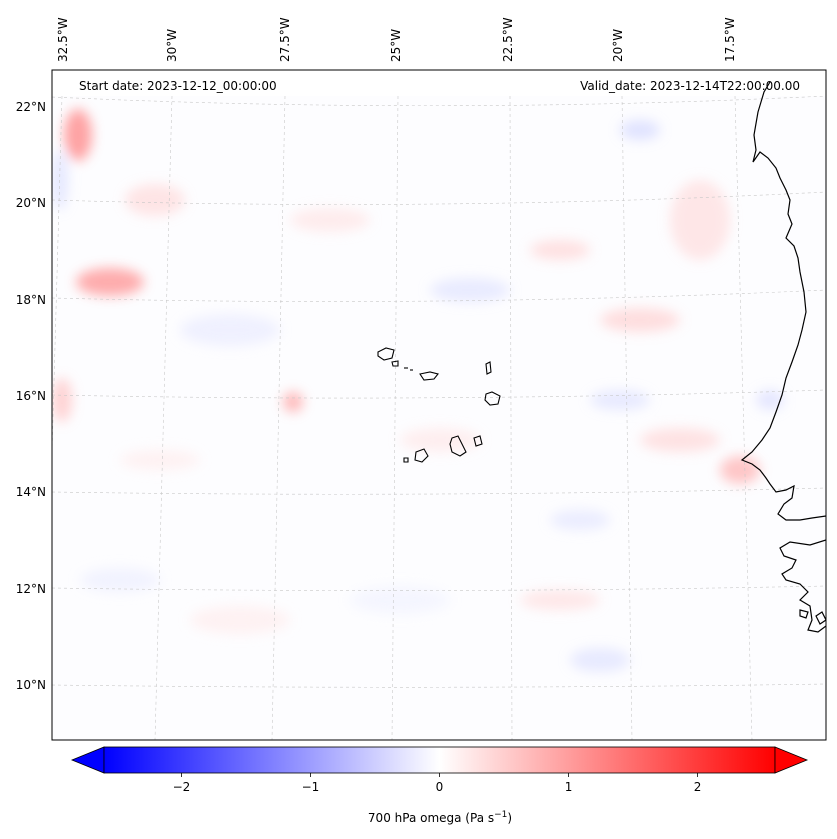 Image resolution: width=837 pixels, height=839 pixels. Describe the element at coordinates (698, 787) in the screenshot. I see `colorbar-tick-label: 2` at that location.